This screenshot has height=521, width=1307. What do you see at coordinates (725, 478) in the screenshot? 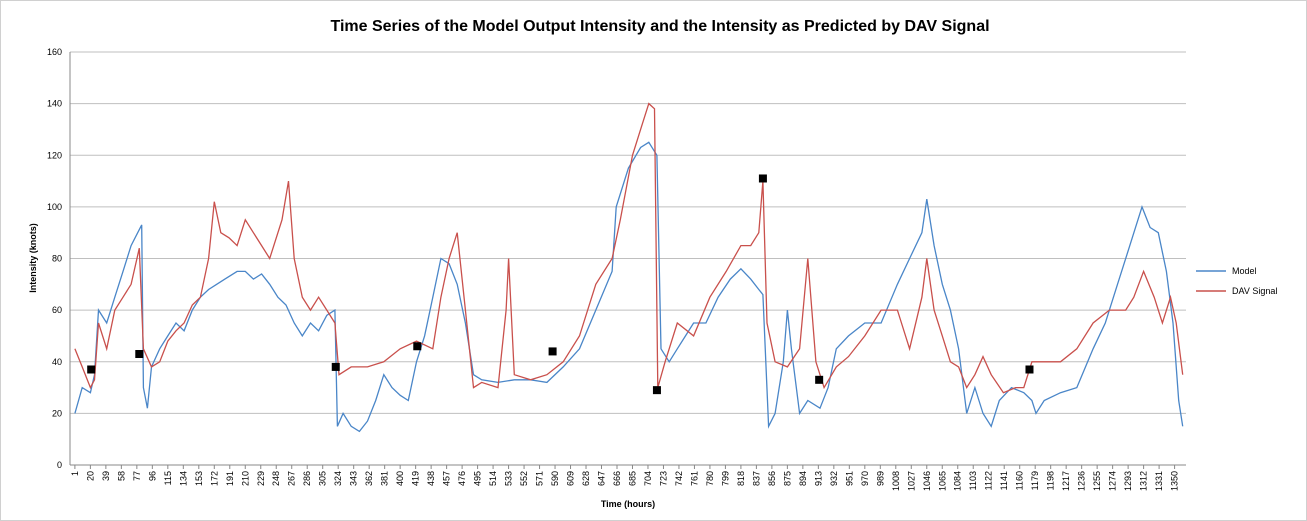
I see `x-tick-label: 799` at bounding box center [725, 478].